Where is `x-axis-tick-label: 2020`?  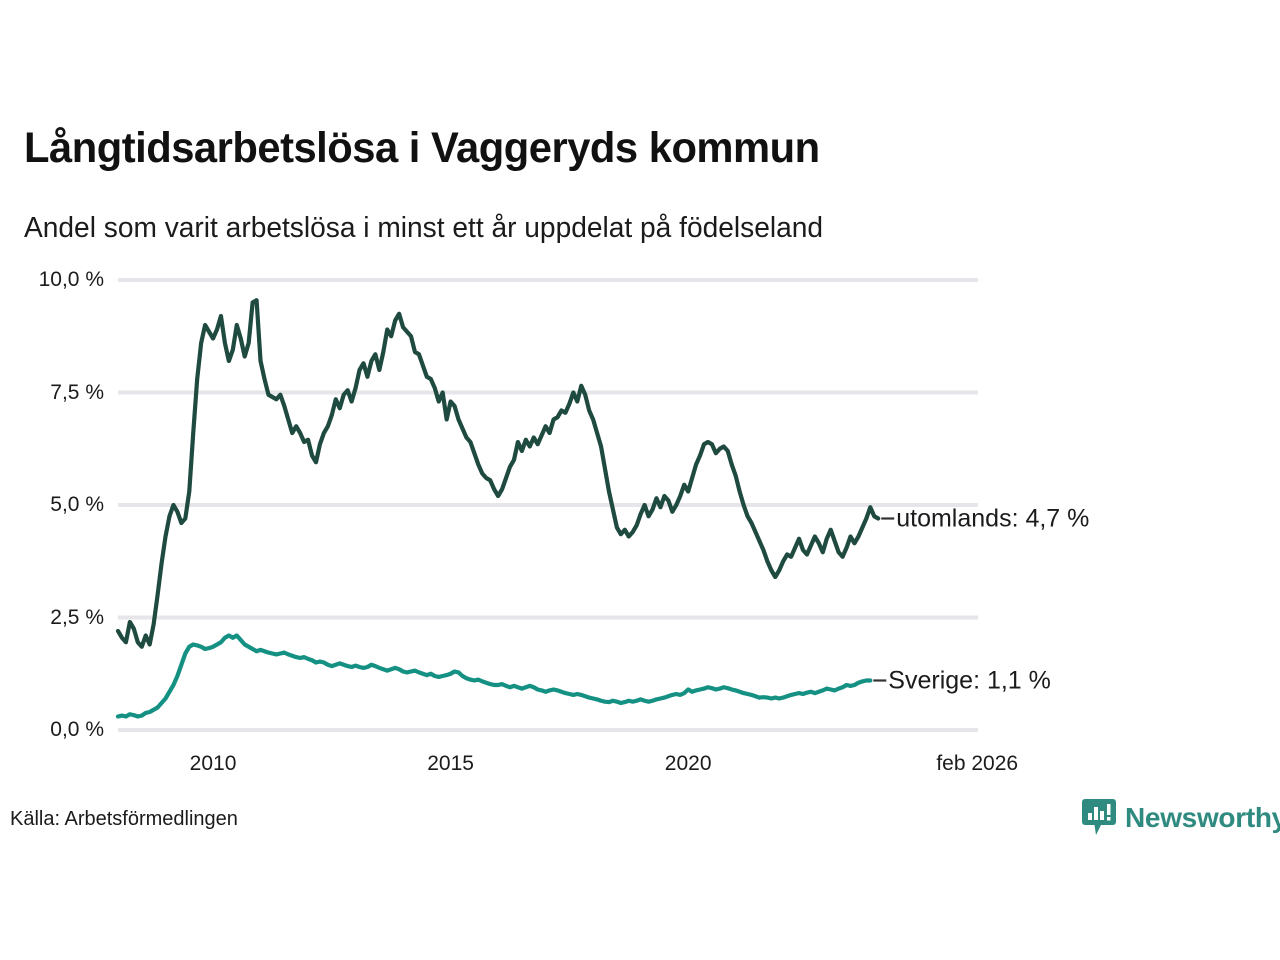
x-axis-tick-label: 2020 is located at coordinates (688, 763).